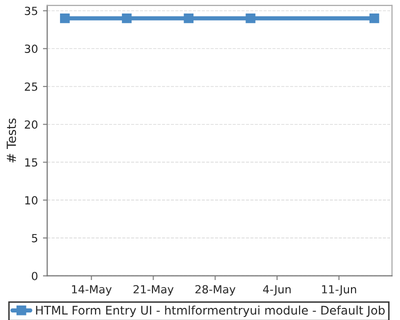 The width and height of the screenshot is (400, 320). Describe the element at coordinates (11, 140) in the screenshot. I see `y-axis-title: # Tests` at that location.